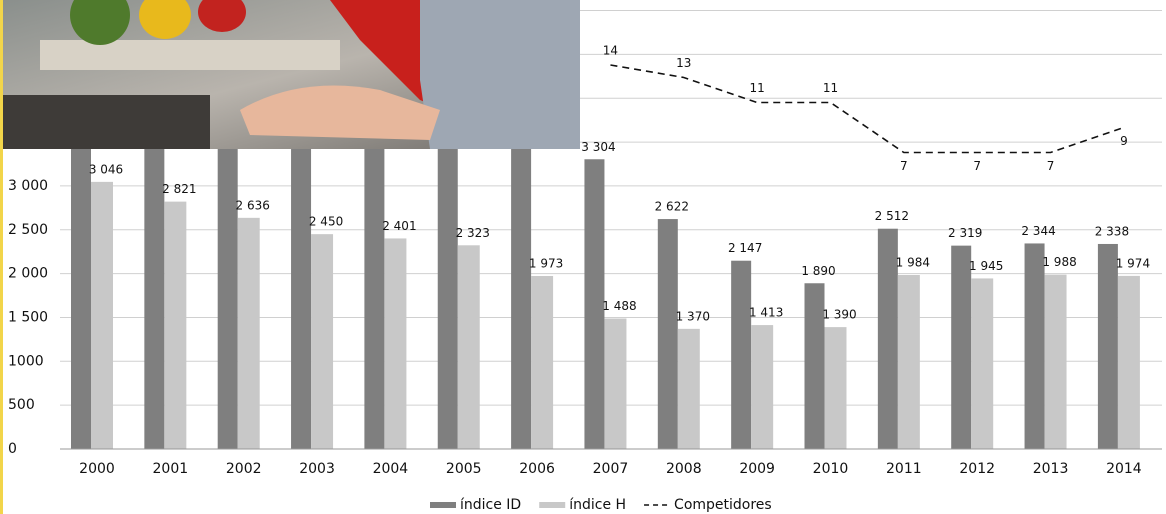 This screenshot has width=1166, height=514. What do you see at coordinates (490, 505) in the screenshot?
I see `legend-label: índice ID` at bounding box center [490, 505].